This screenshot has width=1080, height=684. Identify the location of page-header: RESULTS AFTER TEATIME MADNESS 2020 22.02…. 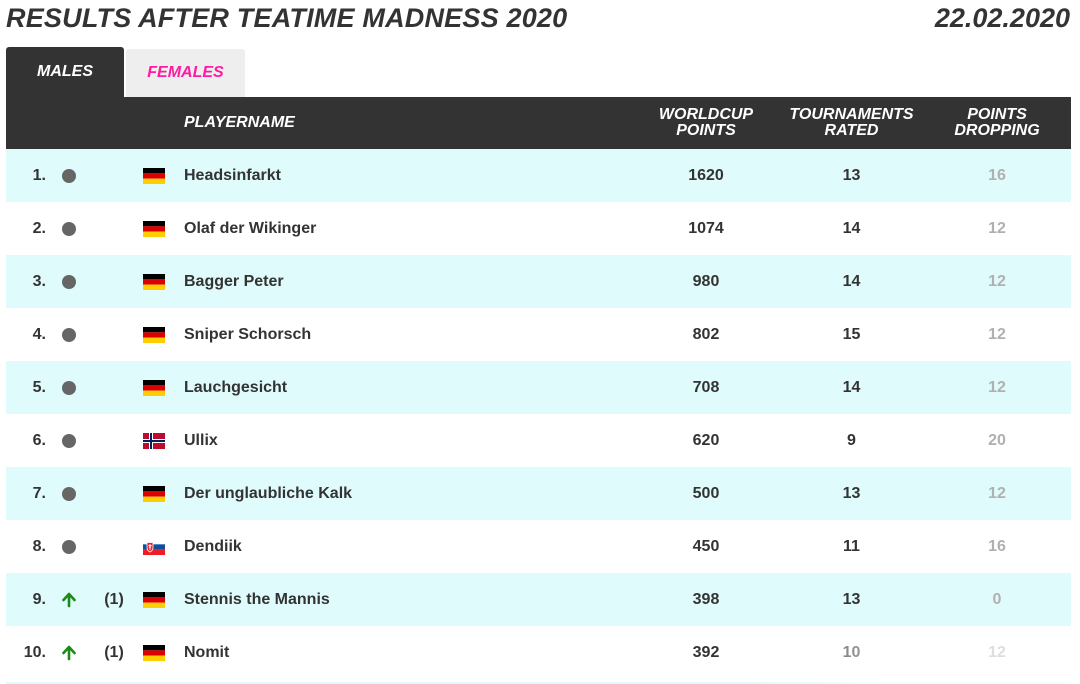
(540, 20).